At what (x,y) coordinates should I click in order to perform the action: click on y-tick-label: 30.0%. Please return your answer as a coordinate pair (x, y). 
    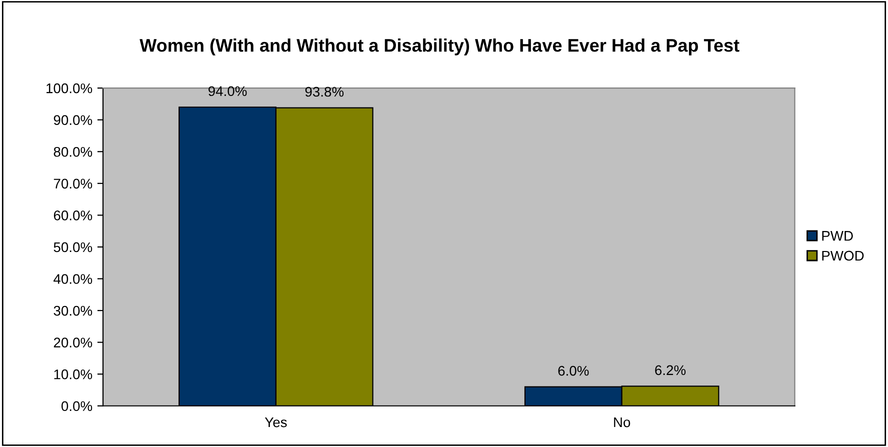
    Looking at the image, I should click on (73, 311).